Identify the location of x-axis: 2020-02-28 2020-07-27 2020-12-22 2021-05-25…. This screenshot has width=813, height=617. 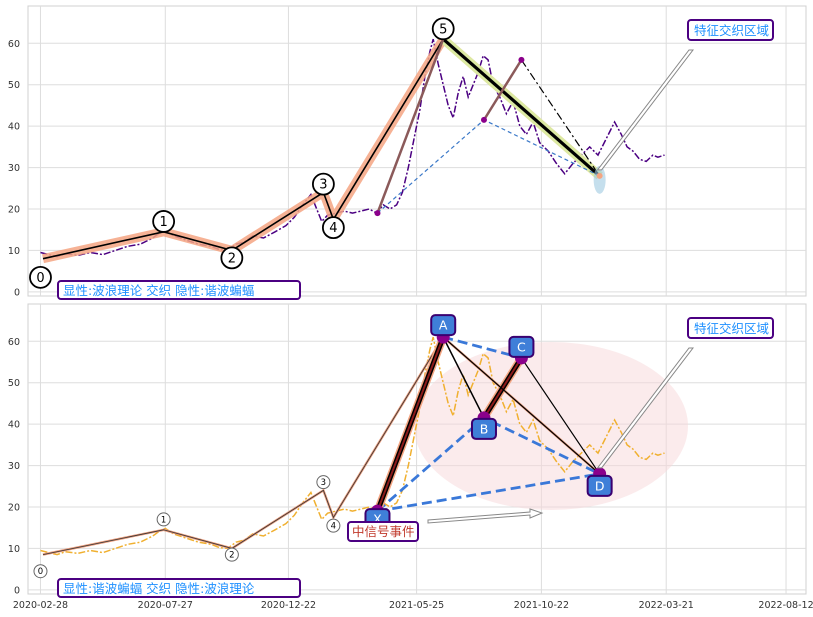
(413, 605).